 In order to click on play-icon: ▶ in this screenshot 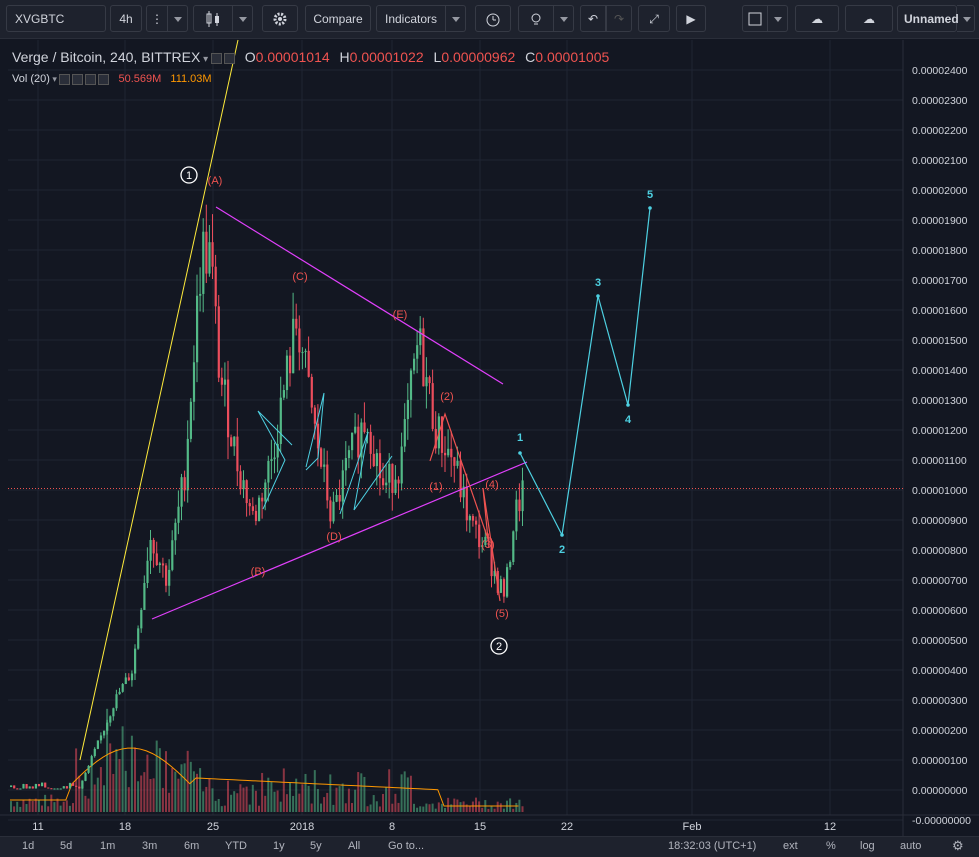, I will do `click(691, 18)`.